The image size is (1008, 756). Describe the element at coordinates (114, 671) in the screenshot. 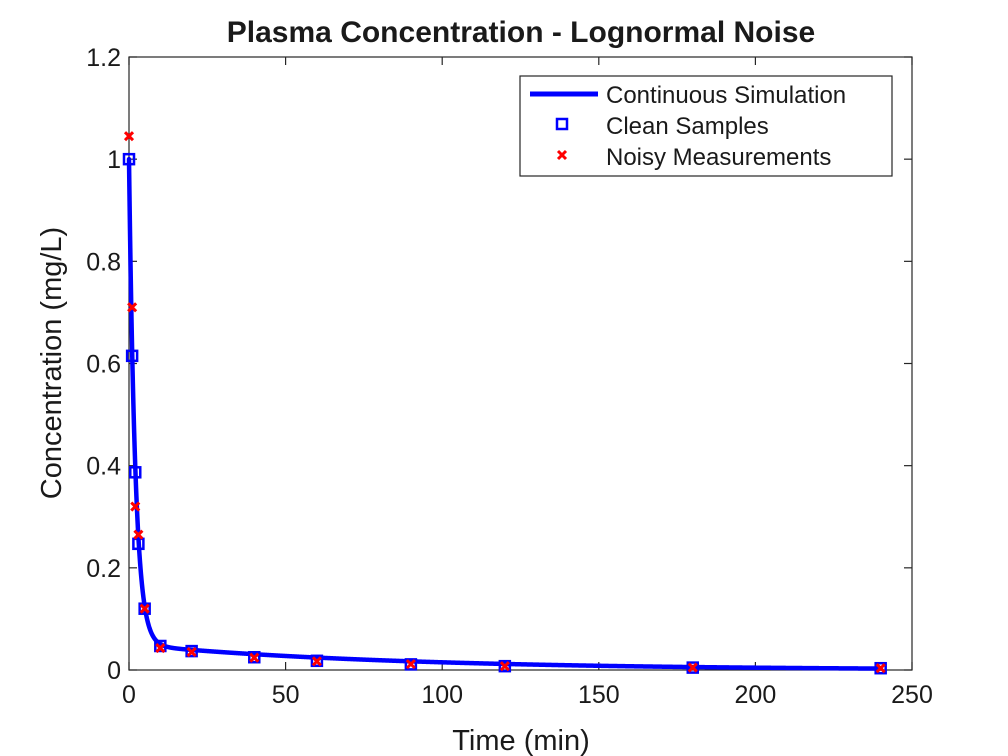

I see `y-tick-label: 0` at that location.